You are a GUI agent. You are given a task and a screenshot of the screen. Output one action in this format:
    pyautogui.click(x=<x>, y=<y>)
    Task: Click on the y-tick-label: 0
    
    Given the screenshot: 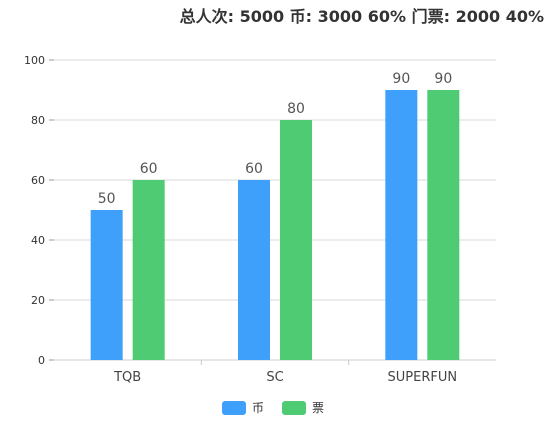 What is the action you would take?
    pyautogui.click(x=41, y=360)
    